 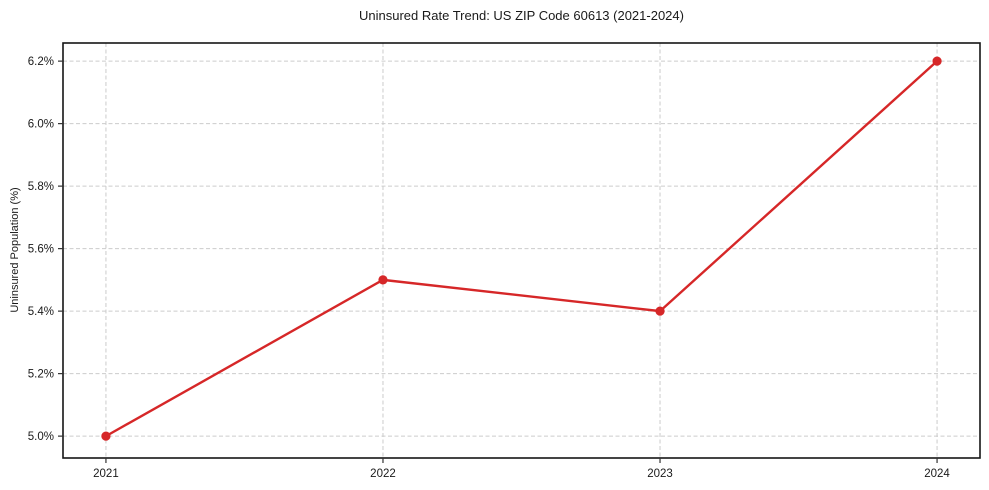 What do you see at coordinates (41, 250) in the screenshot?
I see `y-tick-label: 5.6%` at bounding box center [41, 250].